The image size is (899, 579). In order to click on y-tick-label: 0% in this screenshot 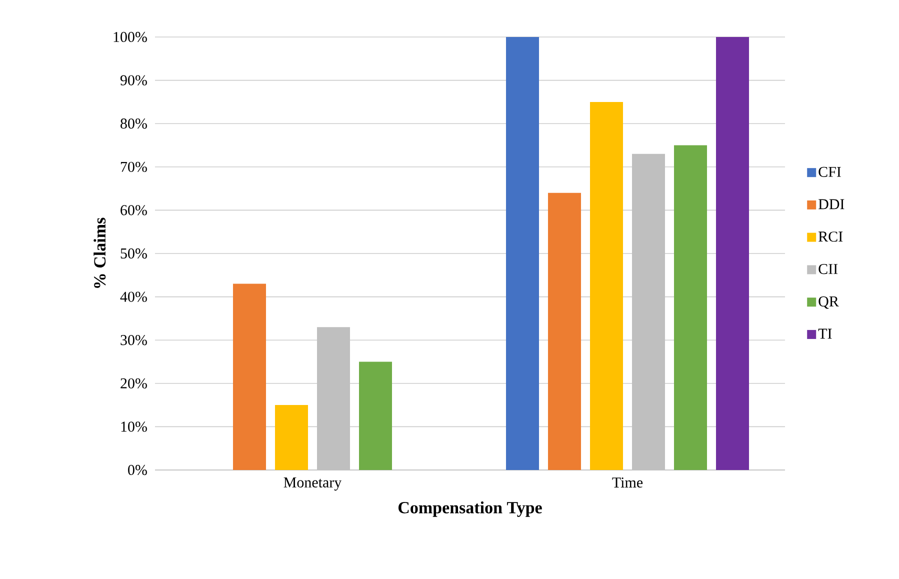, I will do `click(137, 470)`.